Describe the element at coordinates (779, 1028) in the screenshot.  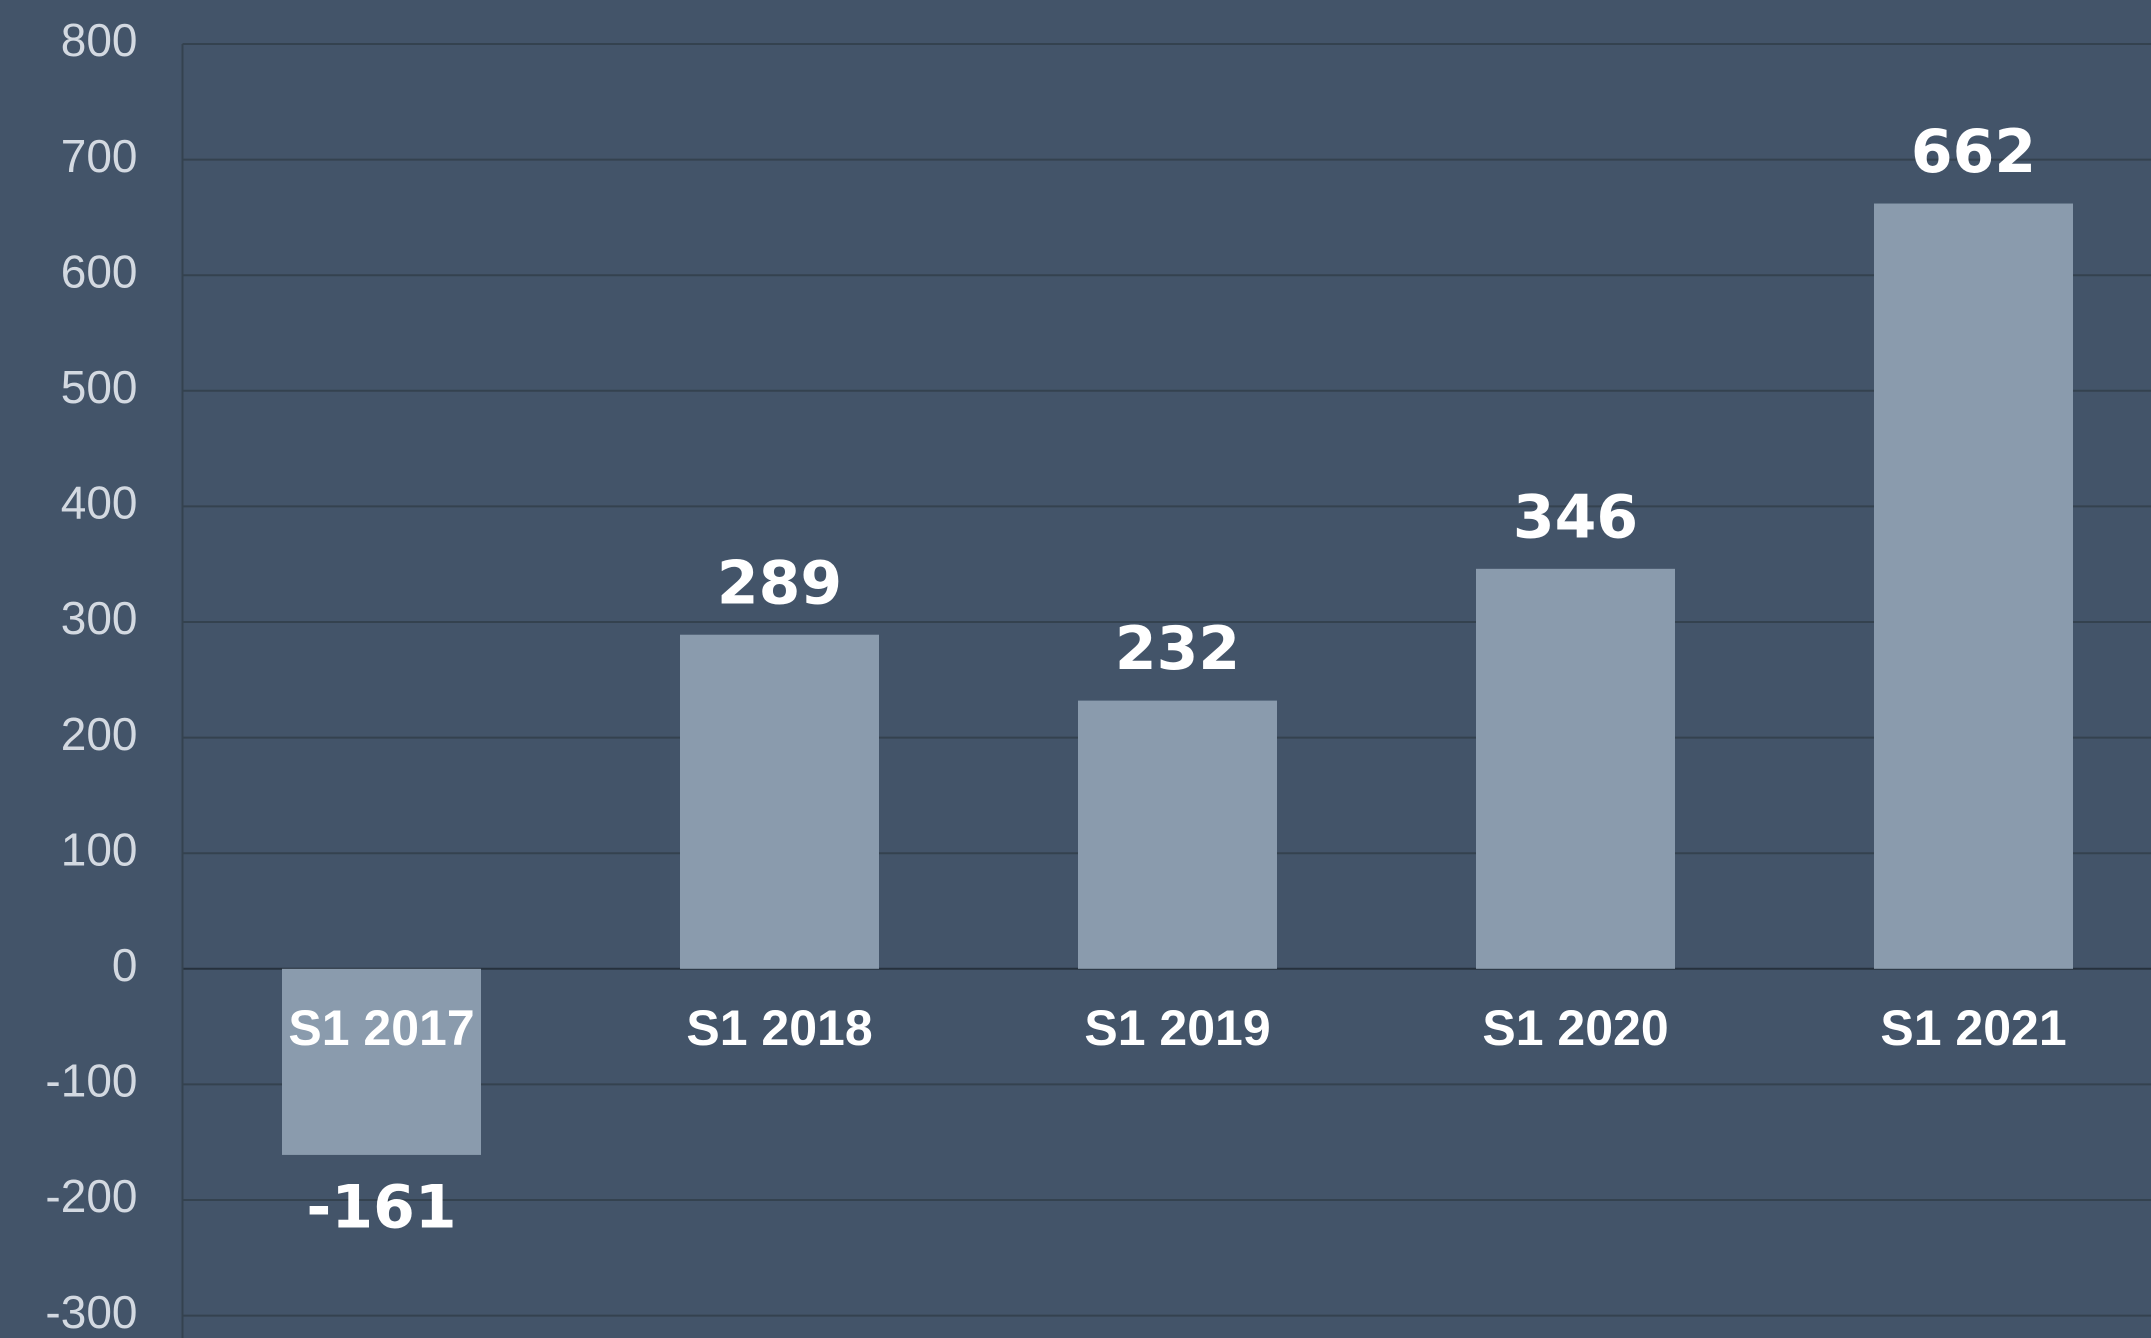
I see `x-tick-label: S1 2018` at that location.